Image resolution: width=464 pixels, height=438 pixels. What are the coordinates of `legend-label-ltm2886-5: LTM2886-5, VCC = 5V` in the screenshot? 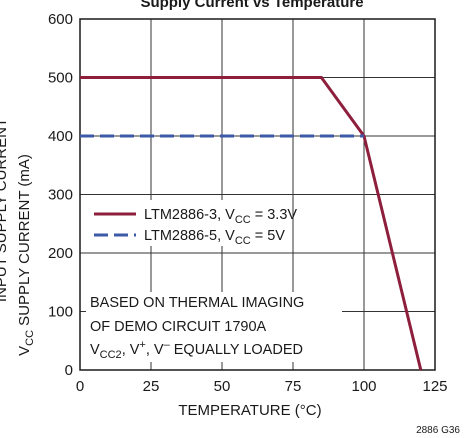 It's located at (214, 237).